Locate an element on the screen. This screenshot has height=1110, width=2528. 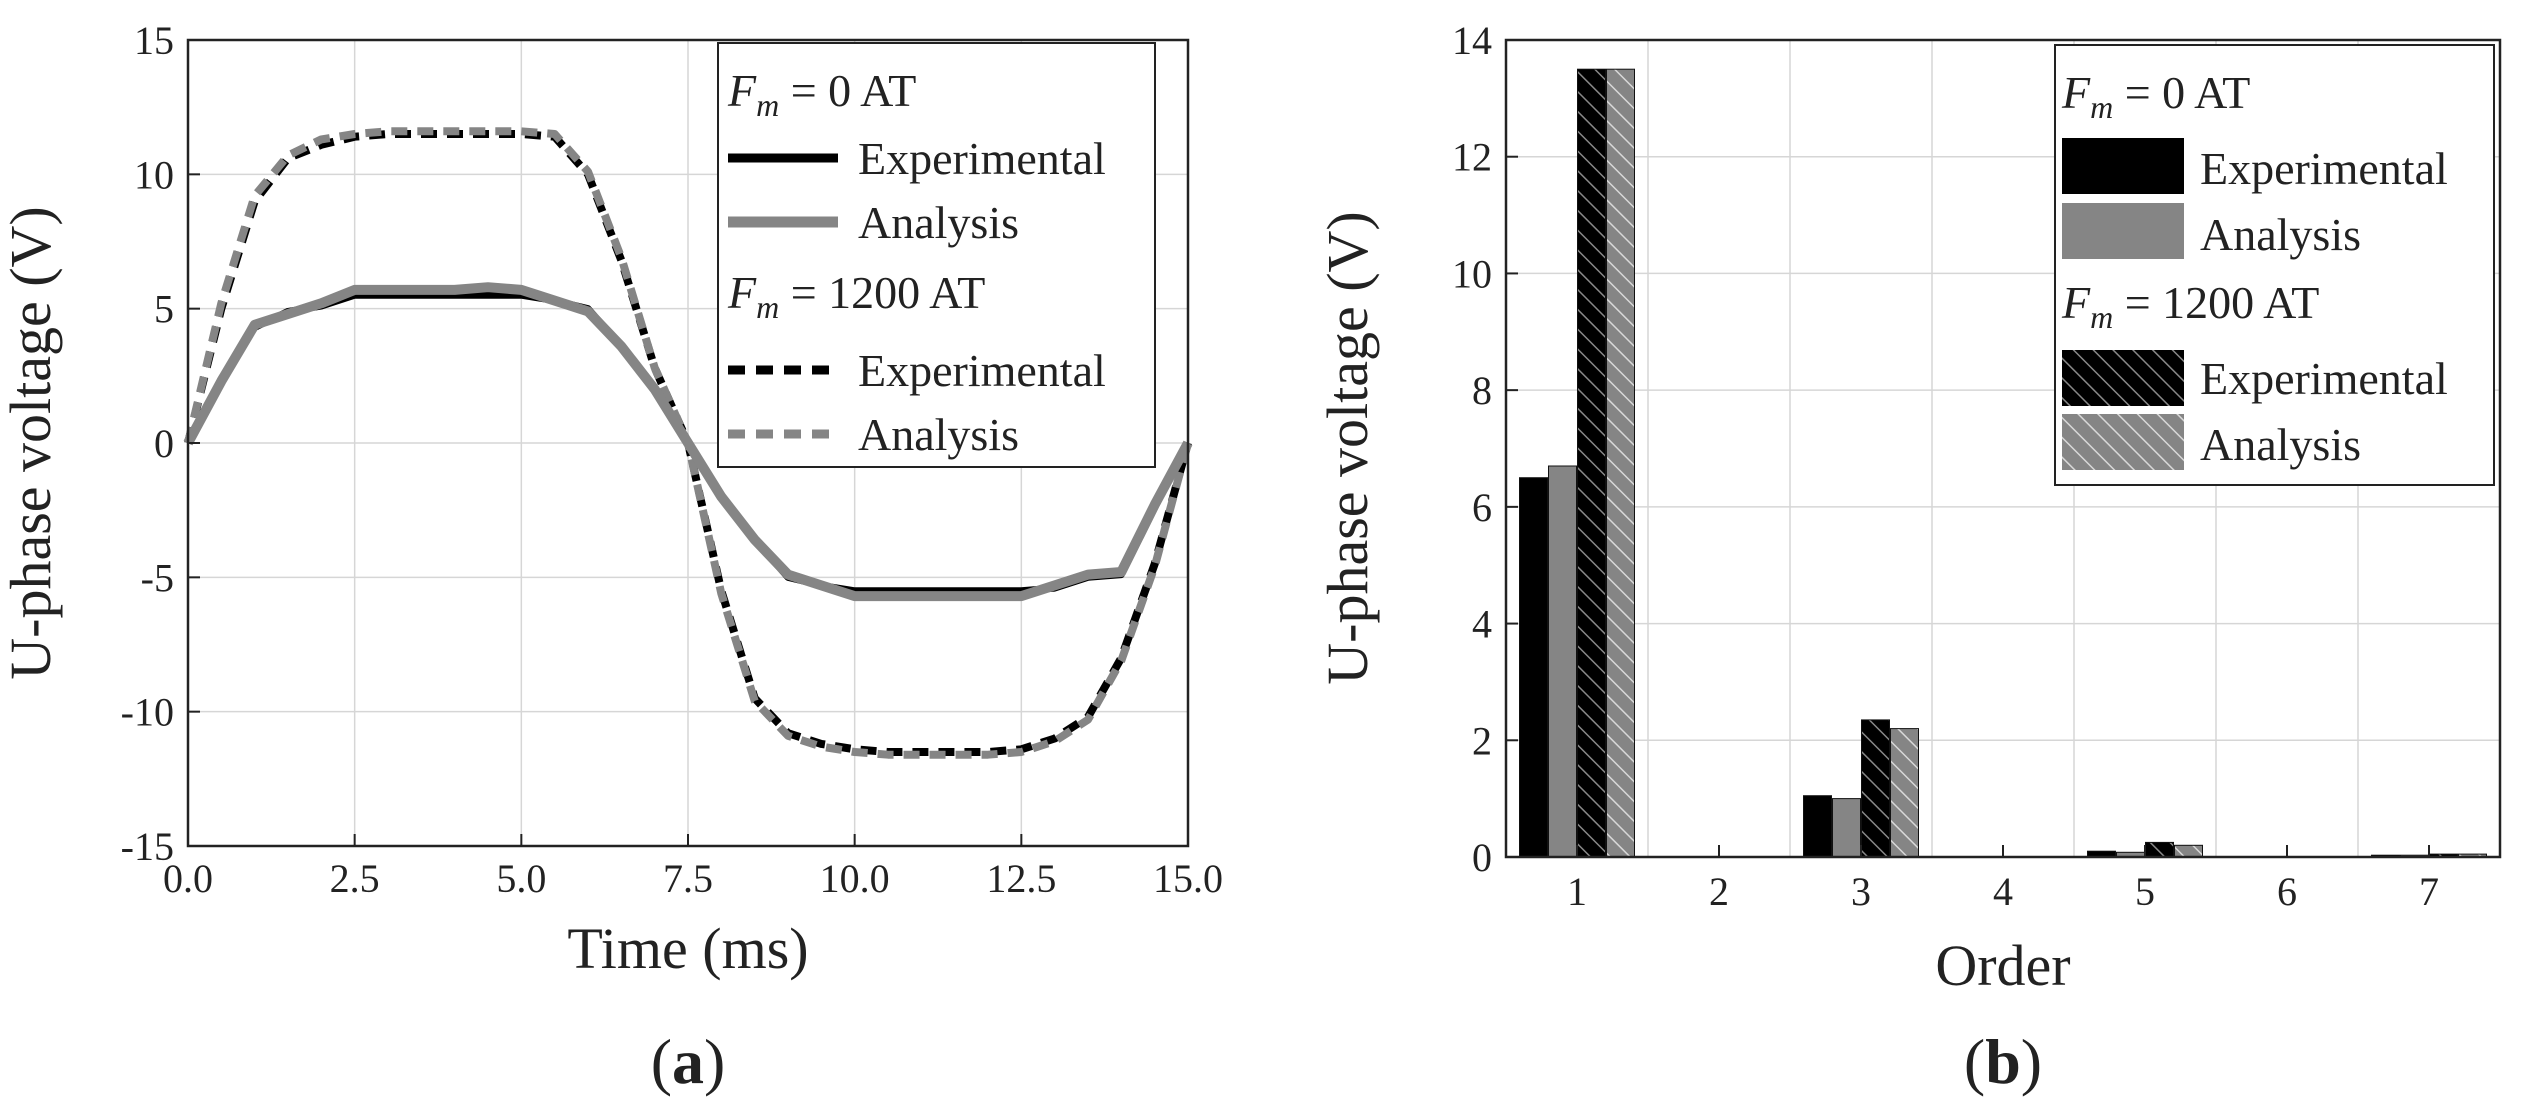
panel-b-bar-order3-series3 is located at coordinates (1904, 793).